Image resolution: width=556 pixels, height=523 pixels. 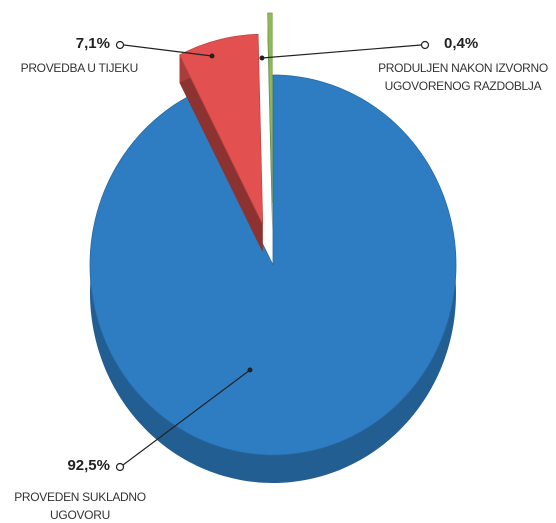 I want to click on value-label: 0,4%, so click(x=461, y=43).